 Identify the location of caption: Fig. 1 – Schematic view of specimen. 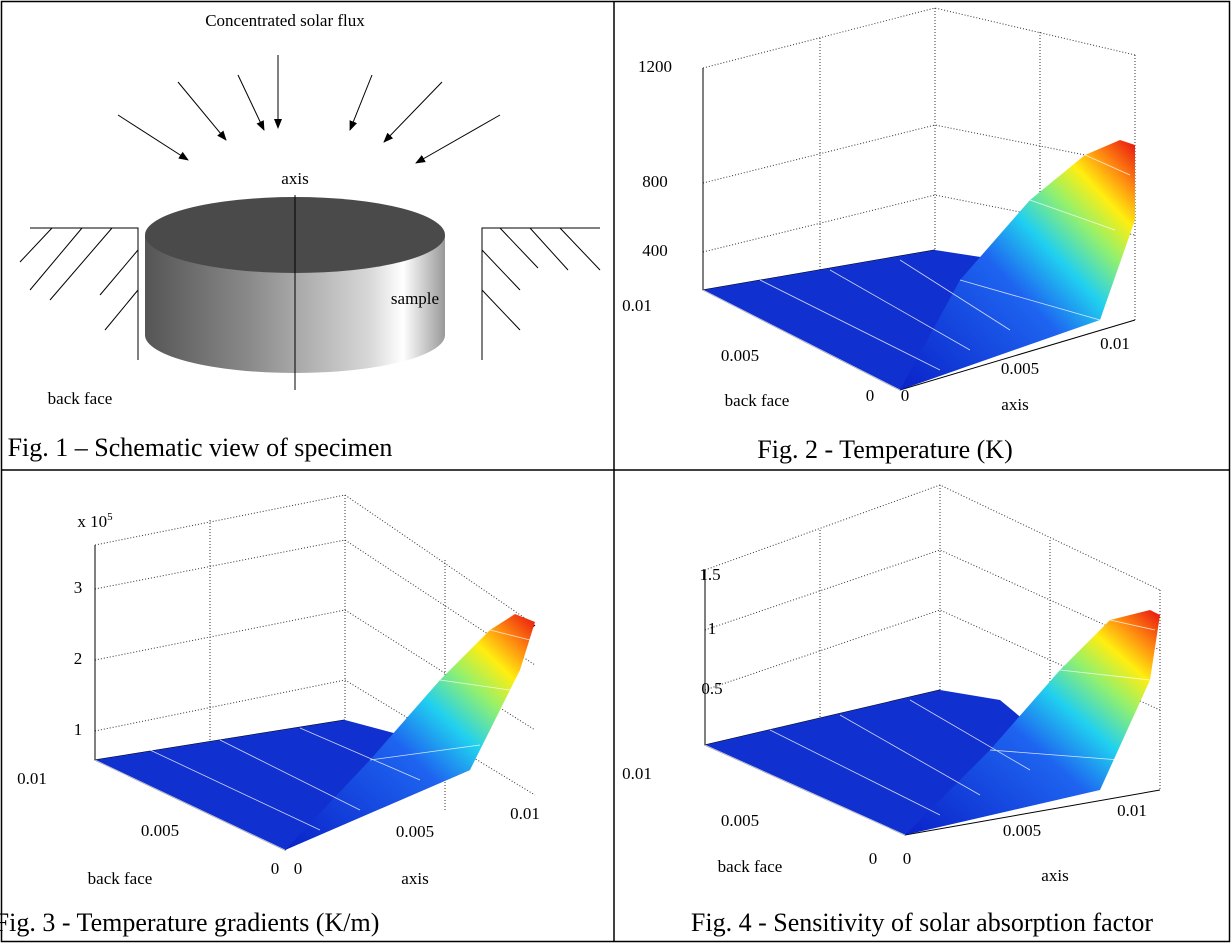
(200, 447).